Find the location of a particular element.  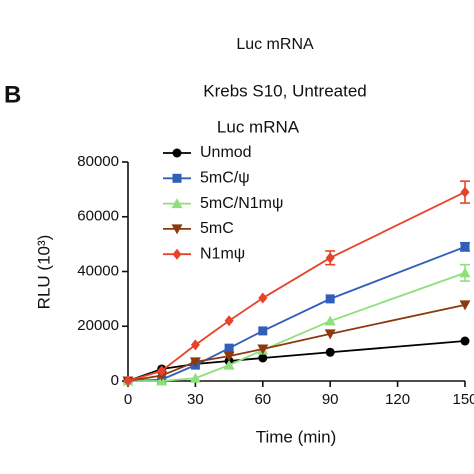

chart-subtitle: Luc mRNA is located at coordinates (258, 126).